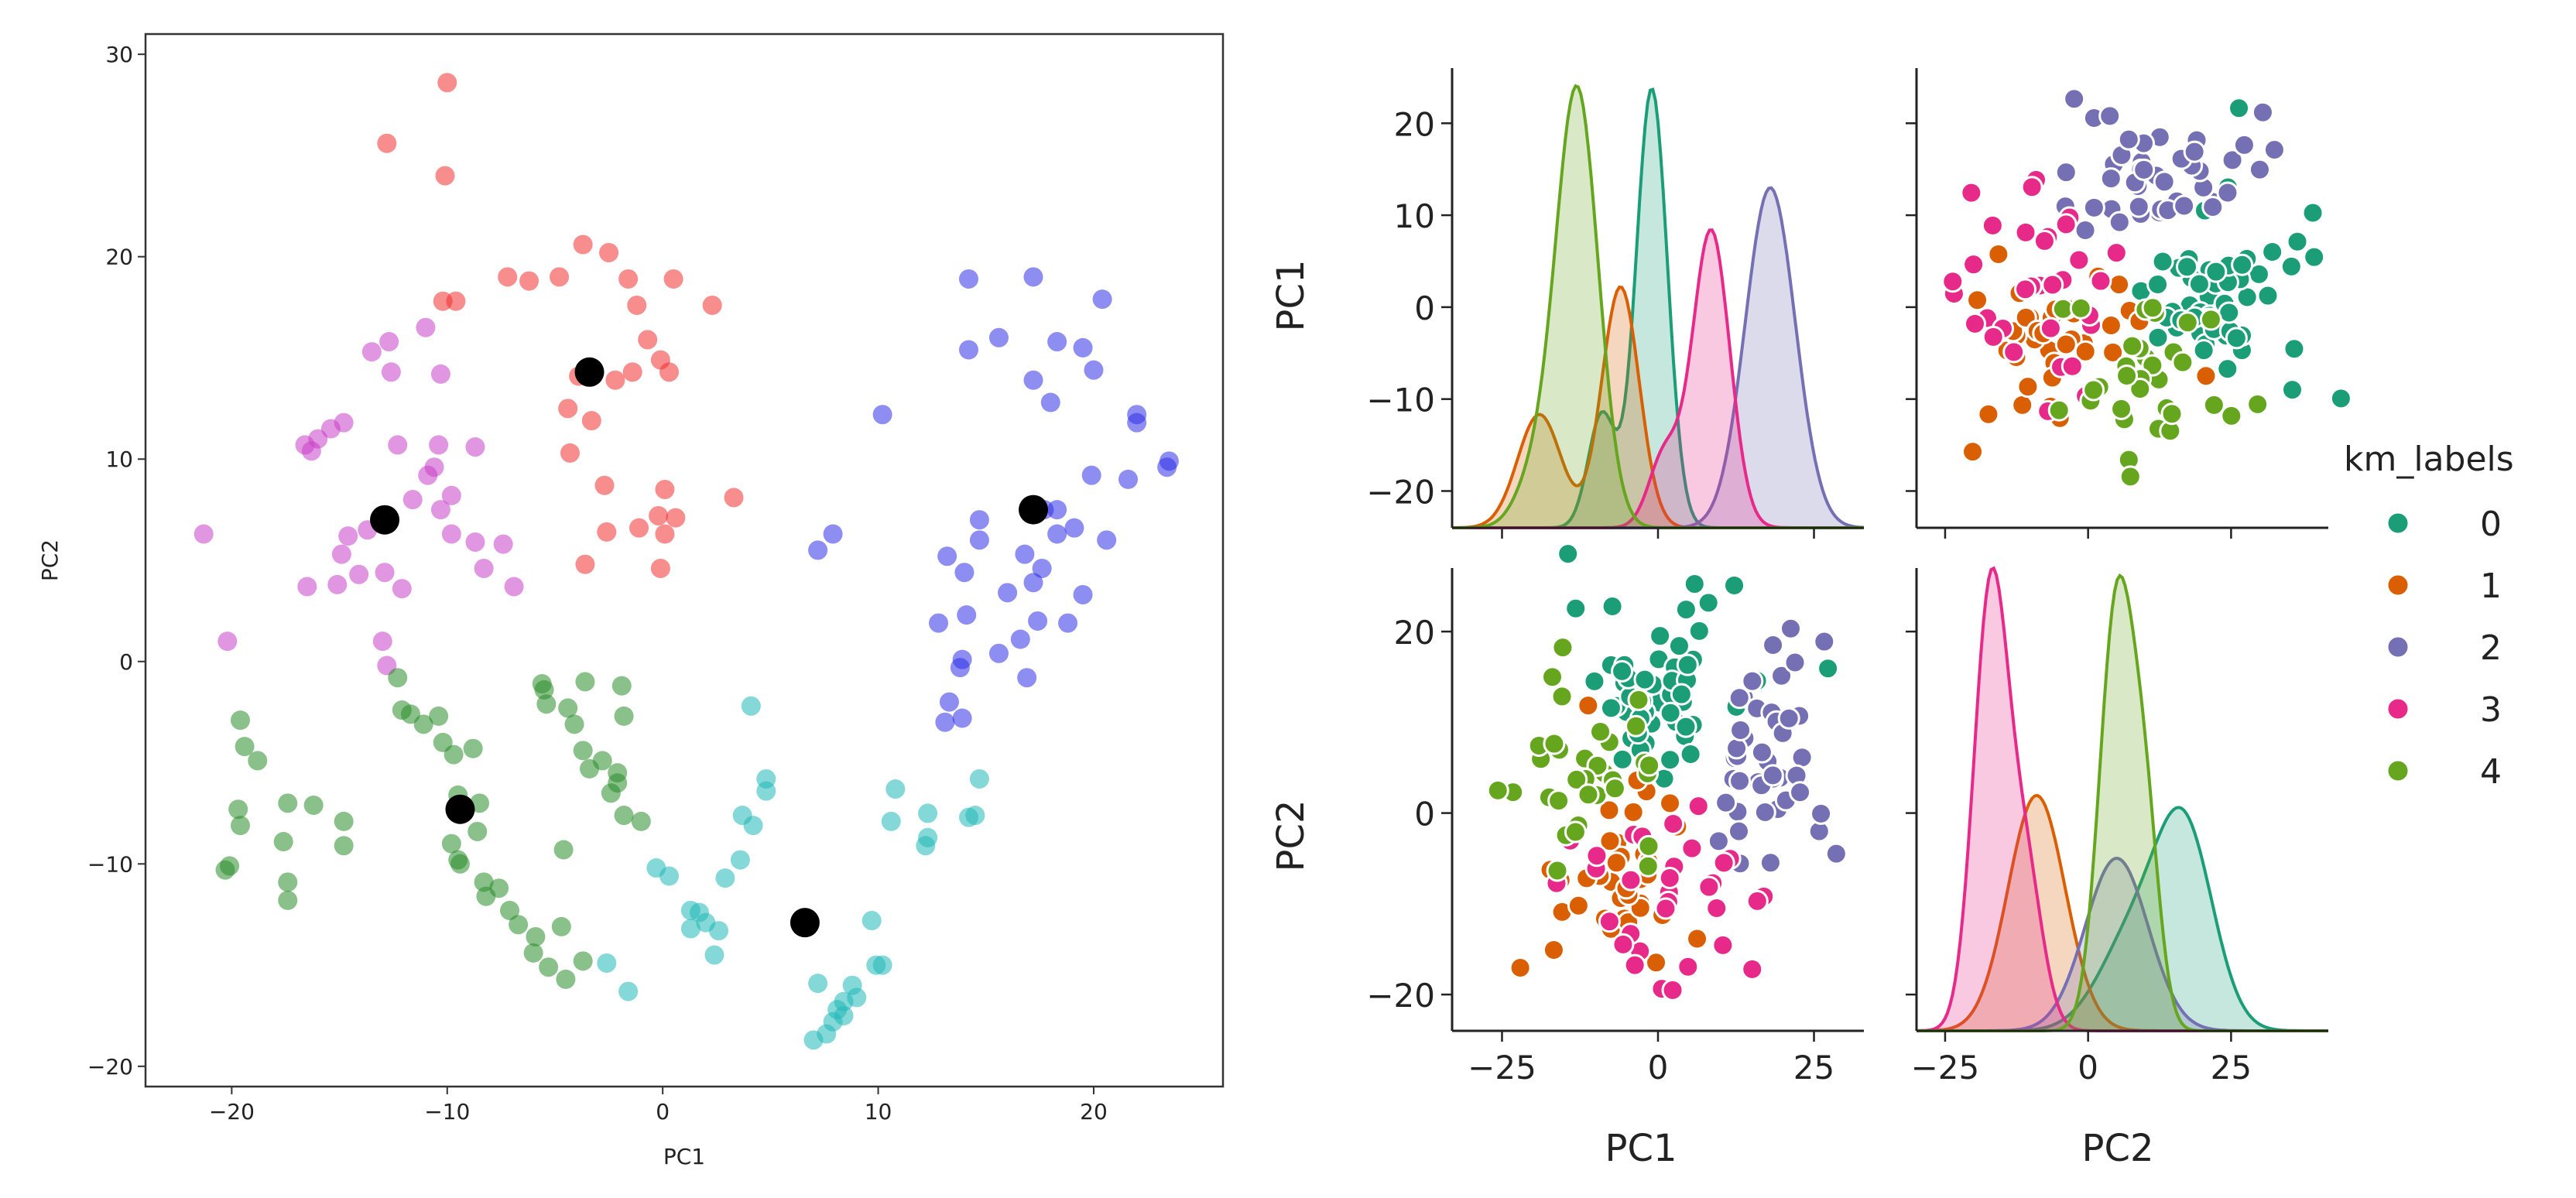 This screenshot has height=1198, width=2576. I want to click on centroid-point, so click(385, 520).